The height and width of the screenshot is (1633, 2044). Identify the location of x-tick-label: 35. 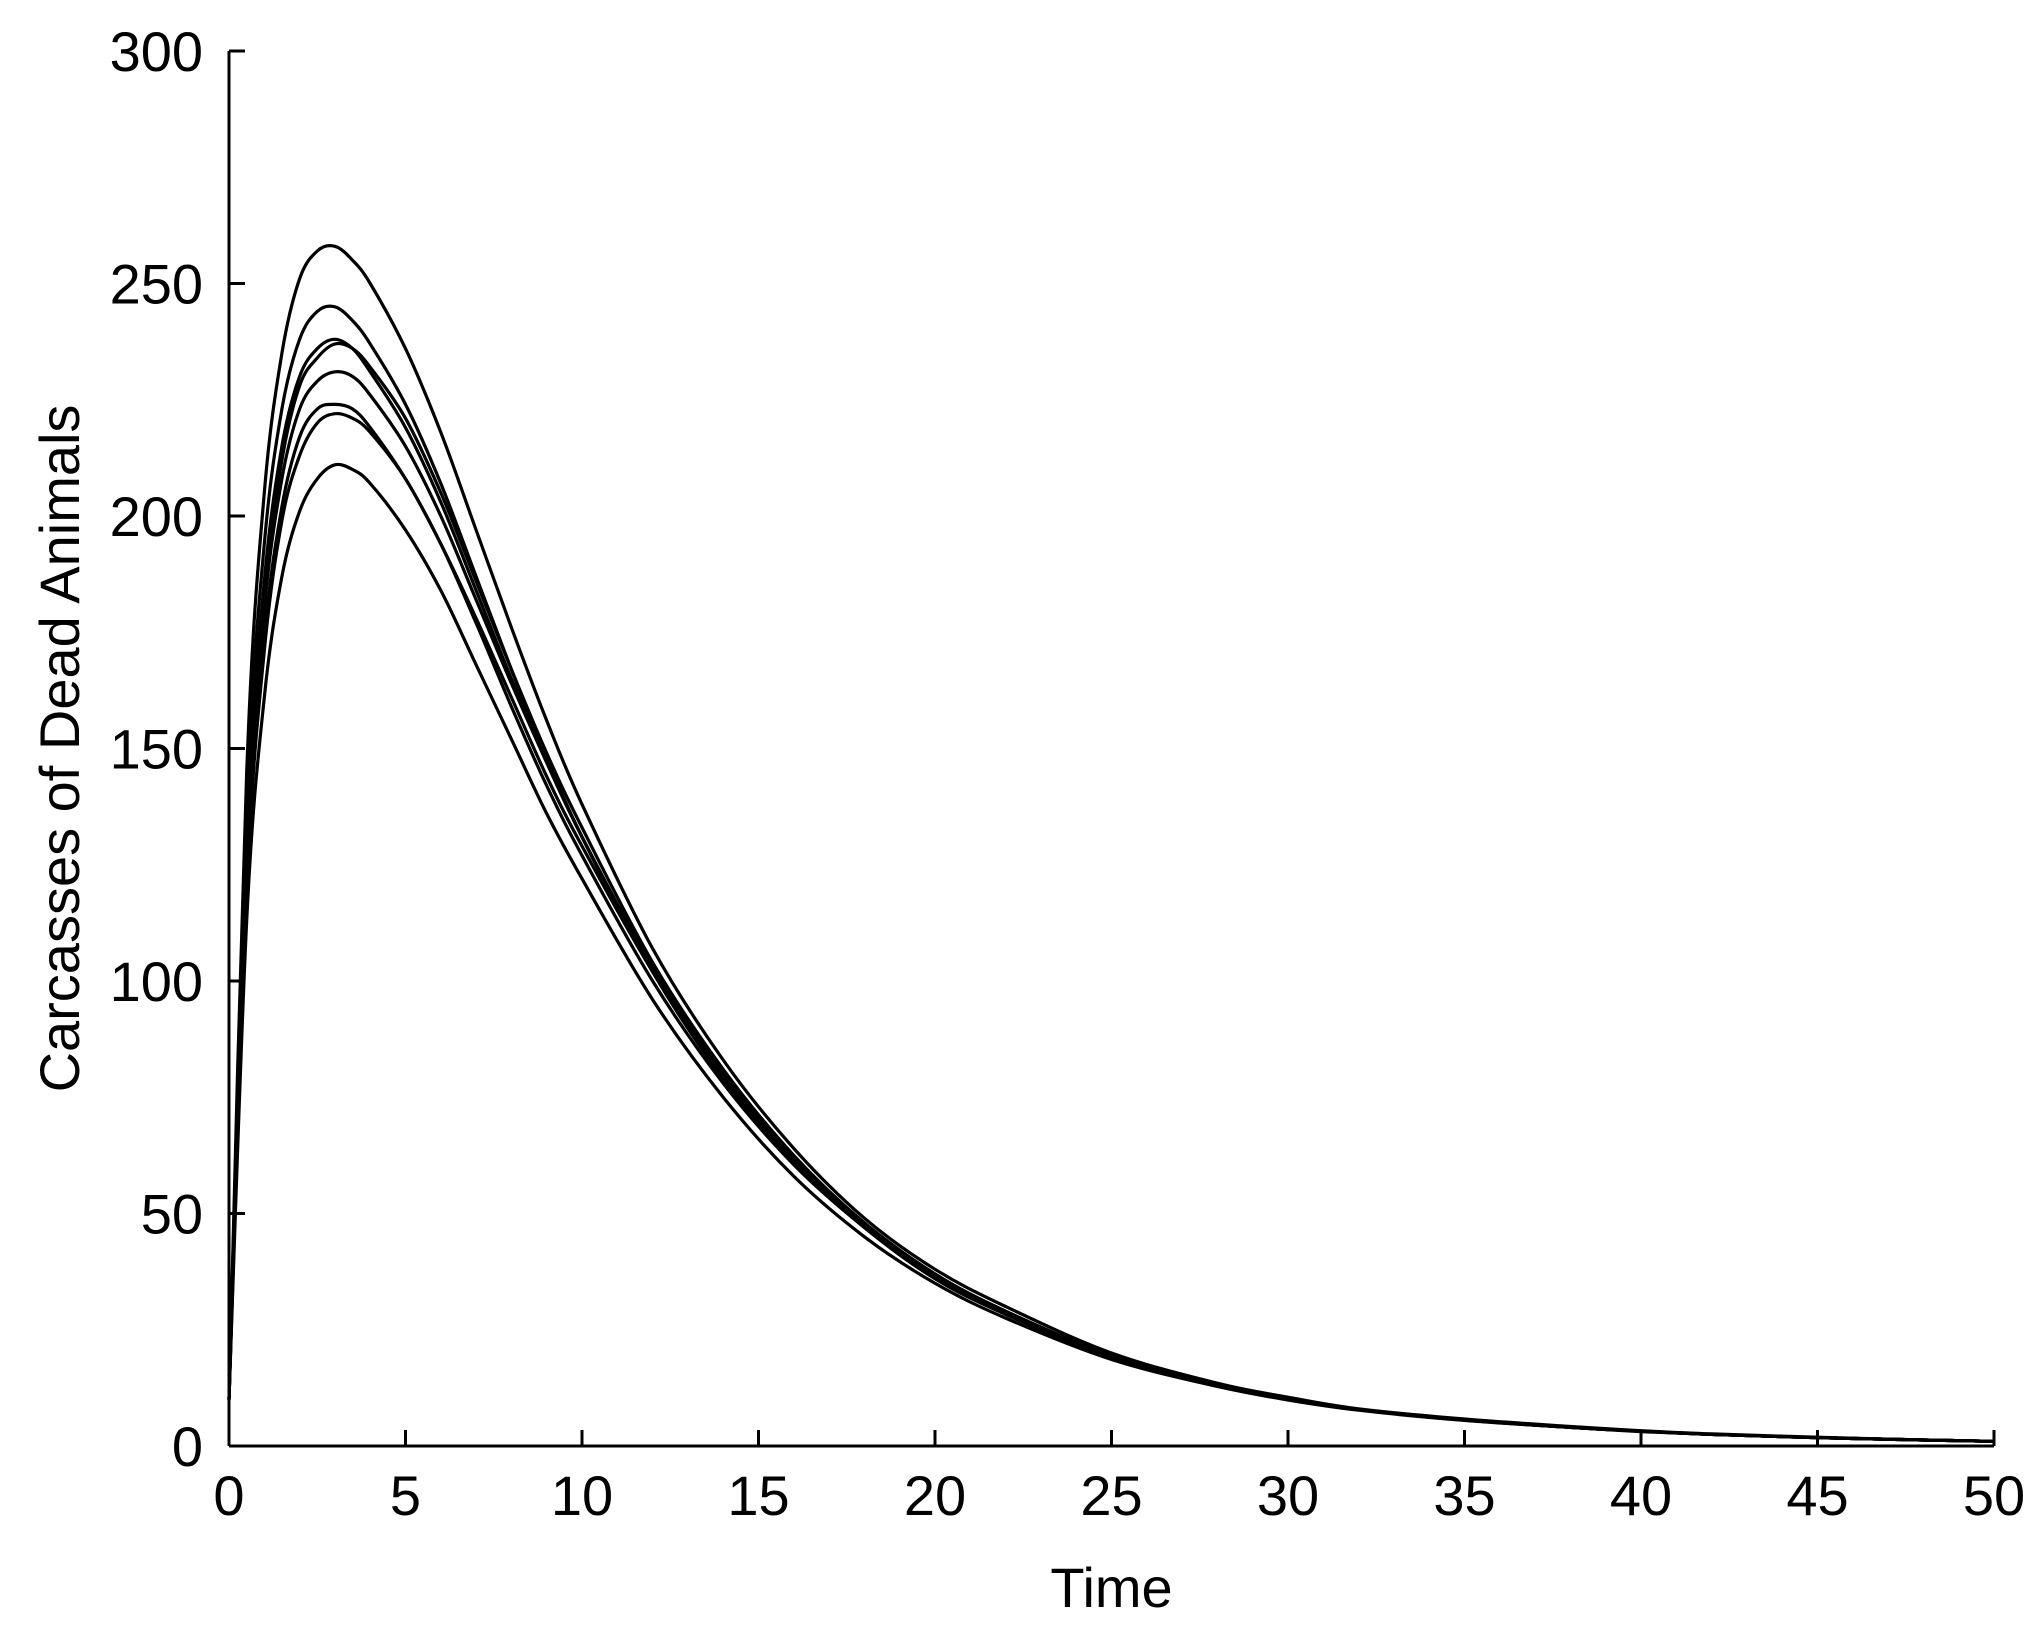
(1464, 1495).